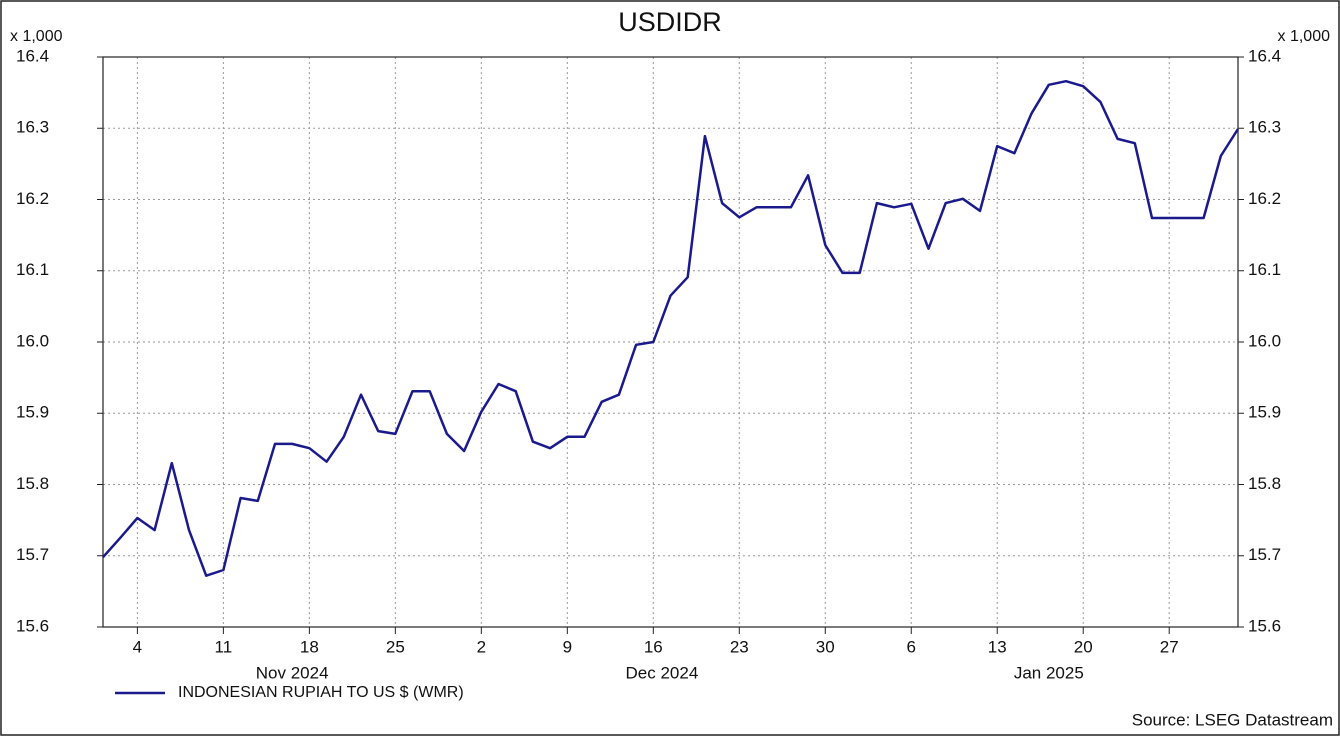 This screenshot has width=1340, height=736. I want to click on x-tick-label: 27, so click(1169, 646).